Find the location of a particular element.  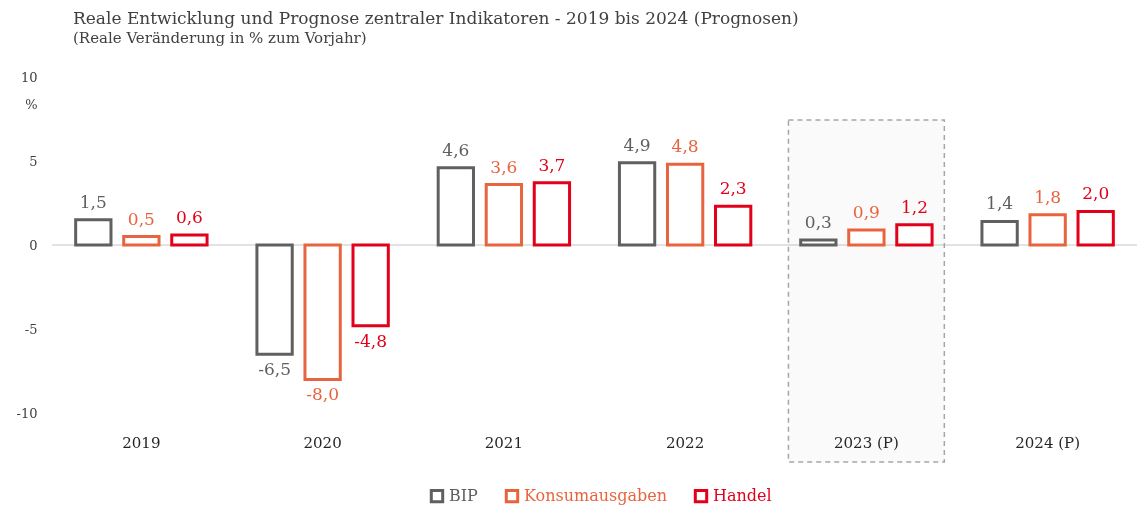

y-tick-label: -5 is located at coordinates (31, 329).